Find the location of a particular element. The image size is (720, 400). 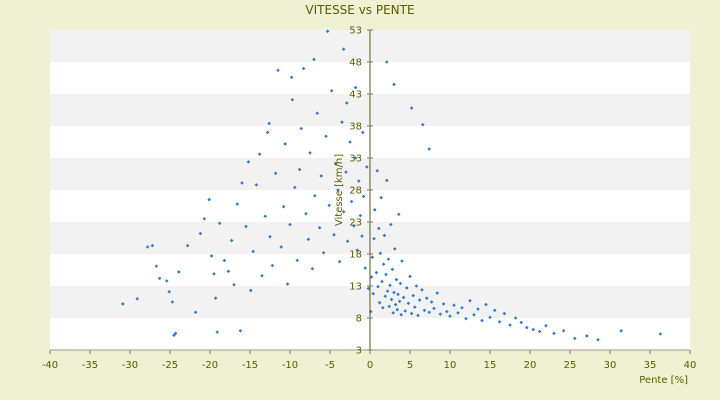

y-axis-title: Vitesse [km/h] is located at coordinates (339, 190).